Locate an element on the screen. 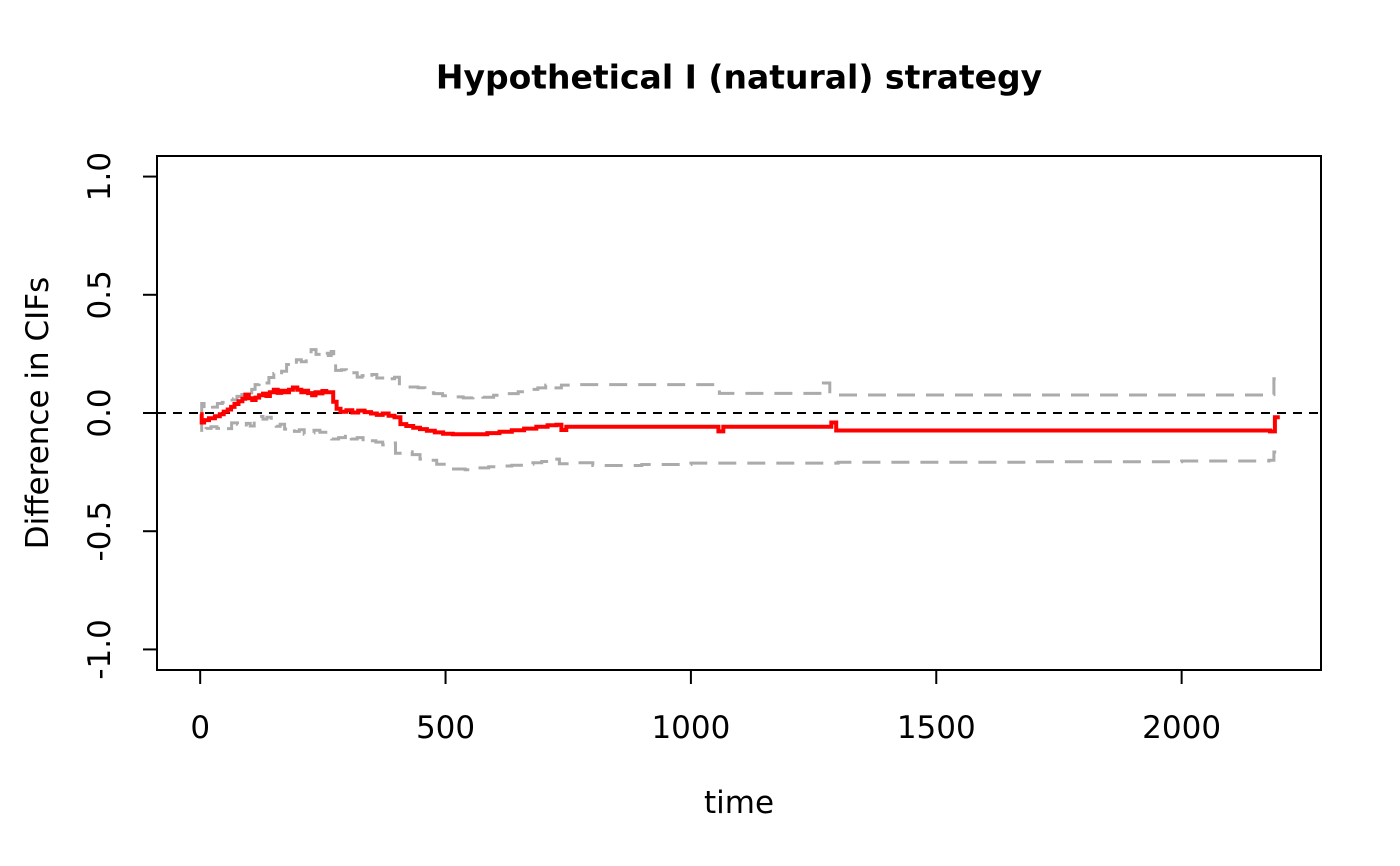 The height and width of the screenshot is (866, 1400). difference-estimate-line is located at coordinates (739, 411).